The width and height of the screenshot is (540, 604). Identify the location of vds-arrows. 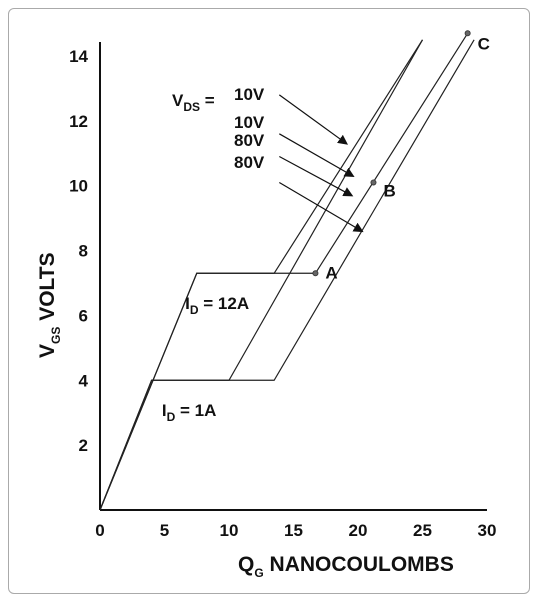
(321, 163).